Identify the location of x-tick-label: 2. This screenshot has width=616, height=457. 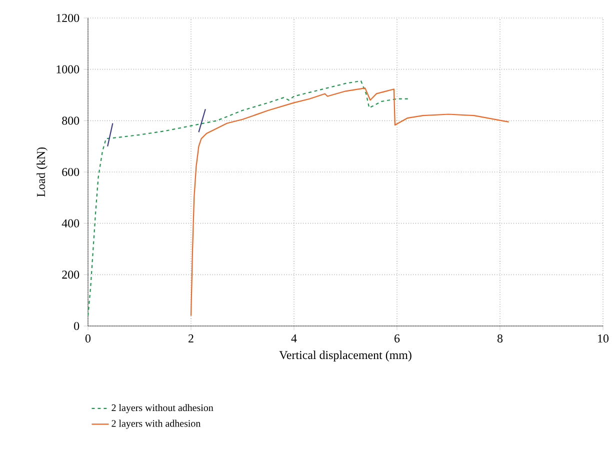
(191, 338).